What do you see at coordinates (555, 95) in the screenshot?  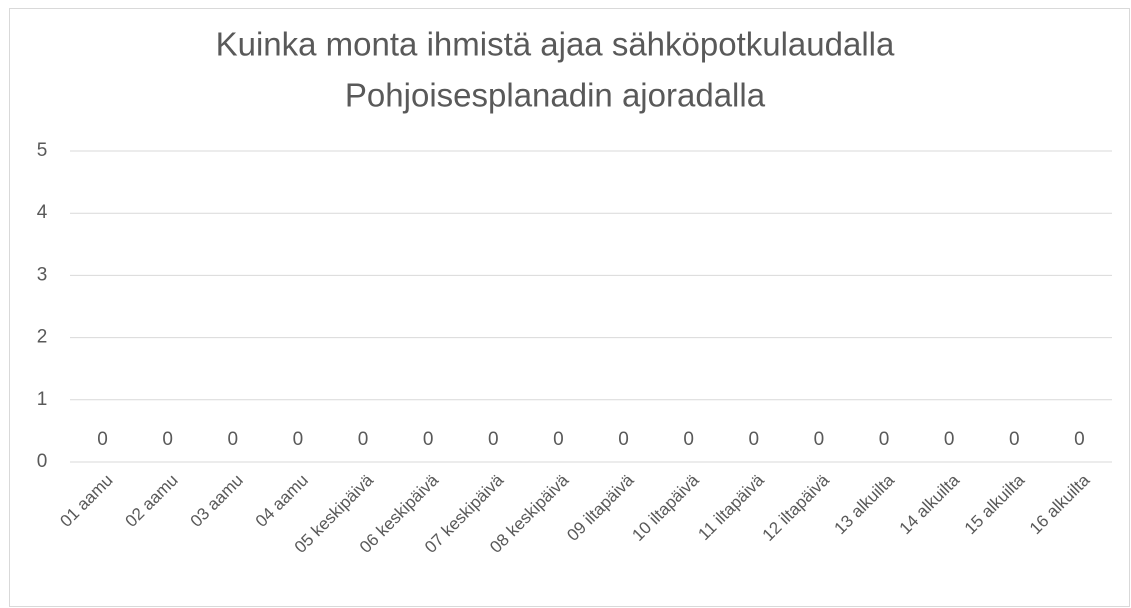 I see `chart-title: Pohjoisesplanadin ajoradalla` at bounding box center [555, 95].